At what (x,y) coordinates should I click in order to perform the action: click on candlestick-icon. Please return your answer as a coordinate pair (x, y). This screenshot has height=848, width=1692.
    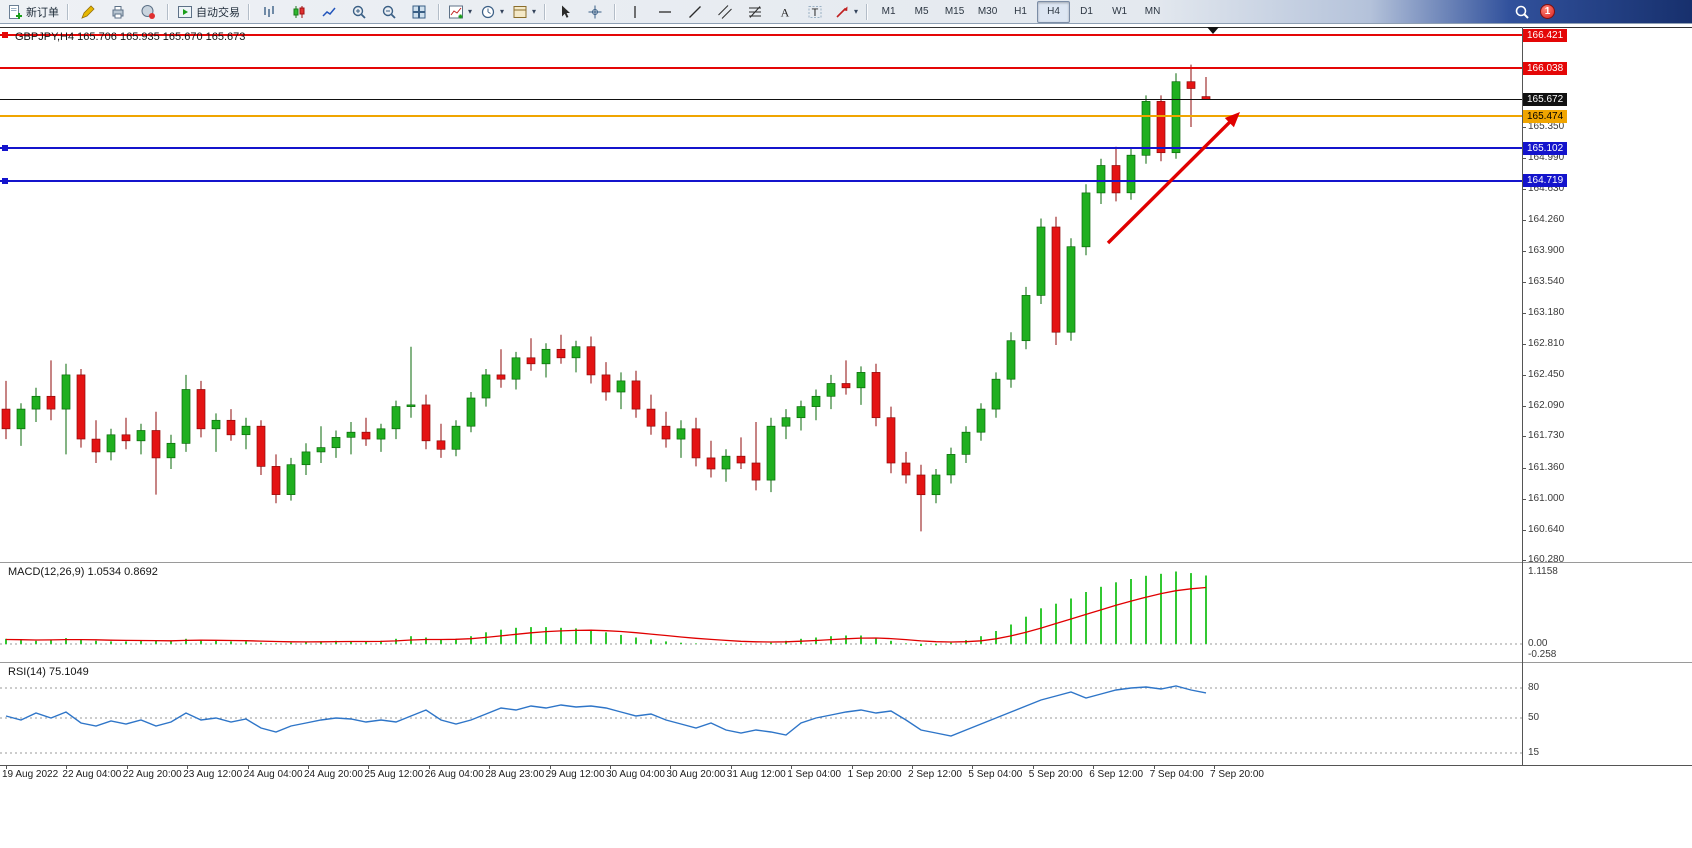
    Looking at the image, I should click on (299, 11).